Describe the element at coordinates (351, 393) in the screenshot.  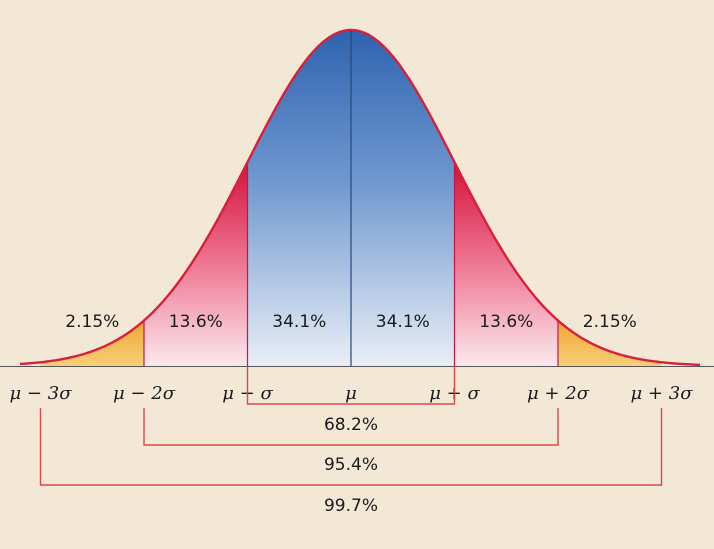
I see `tick-label: μ` at that location.